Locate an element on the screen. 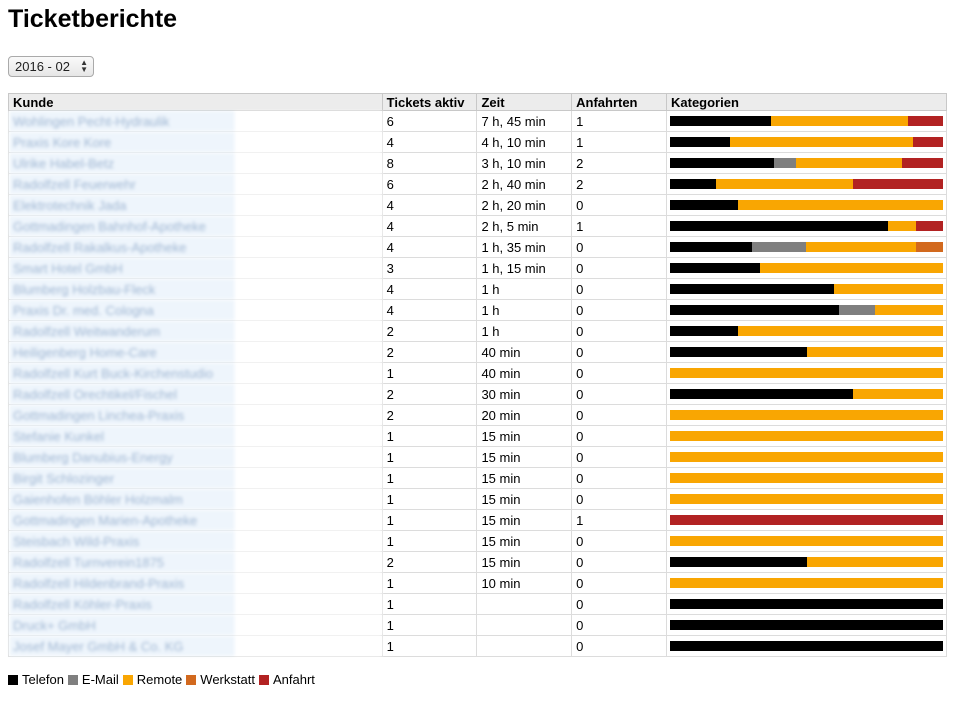 The image size is (954, 702). table-row: Blumberg Danubius-Energy 1 15 min 0 is located at coordinates (477, 457).